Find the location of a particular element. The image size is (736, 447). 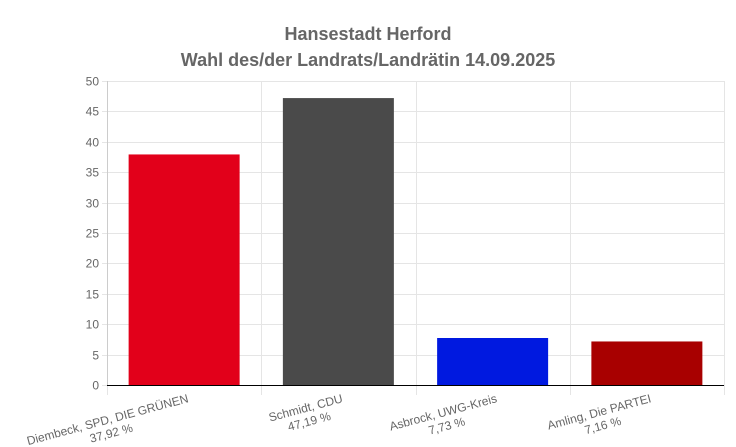

chart-title-line-1: Hansestadt Herford is located at coordinates (367, 34).